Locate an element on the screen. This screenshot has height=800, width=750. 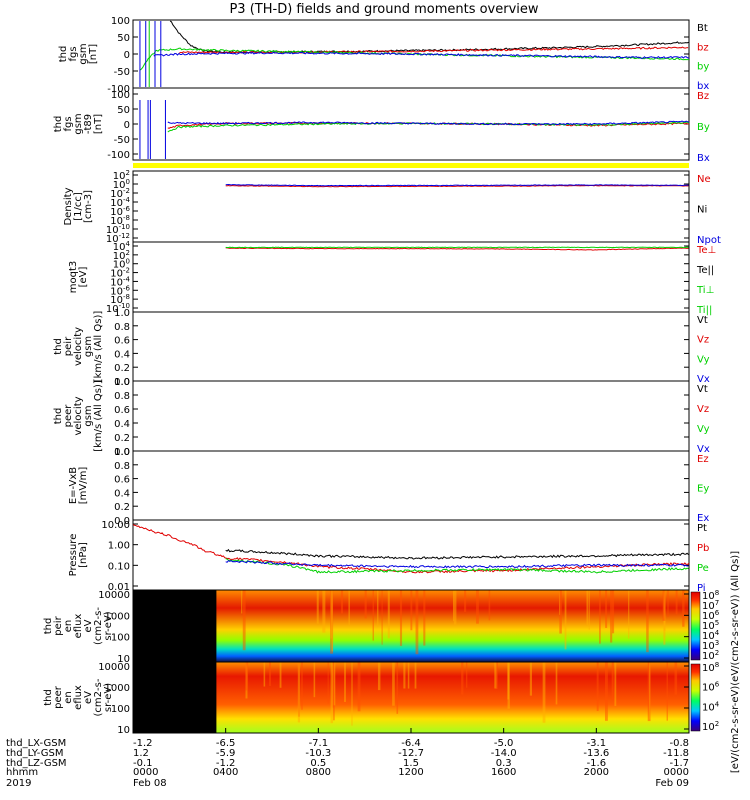
panel-frame is located at coordinates (411, 277).